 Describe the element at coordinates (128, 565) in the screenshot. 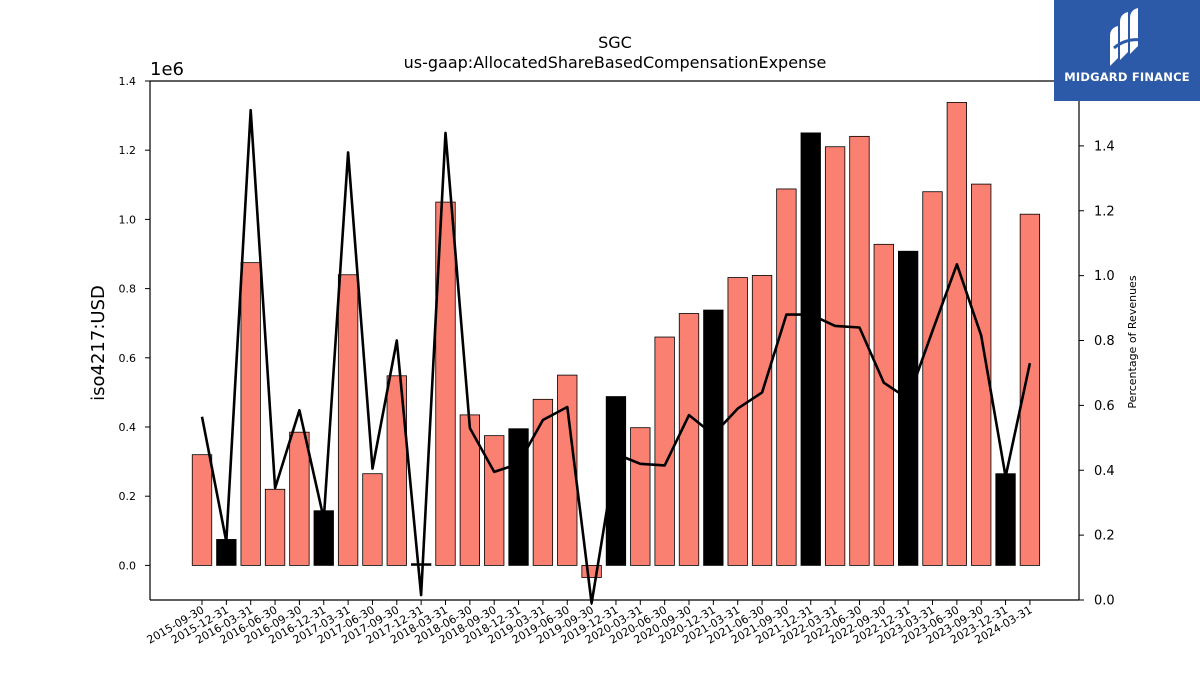

I see `y-tick-label: 0.0` at that location.